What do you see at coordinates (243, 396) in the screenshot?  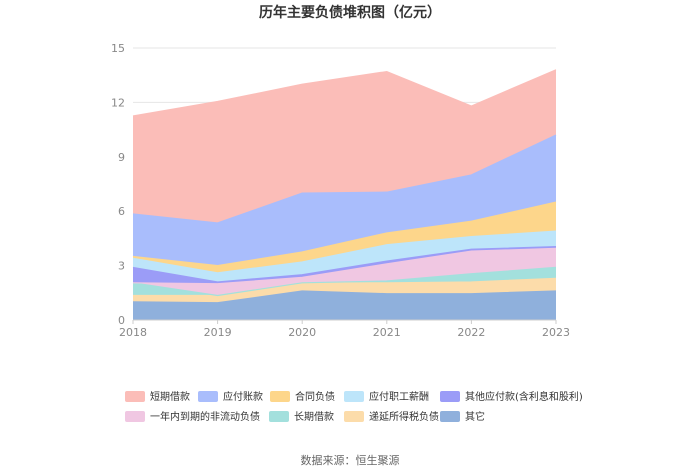 I see `legend-label: 应付账款` at bounding box center [243, 396].